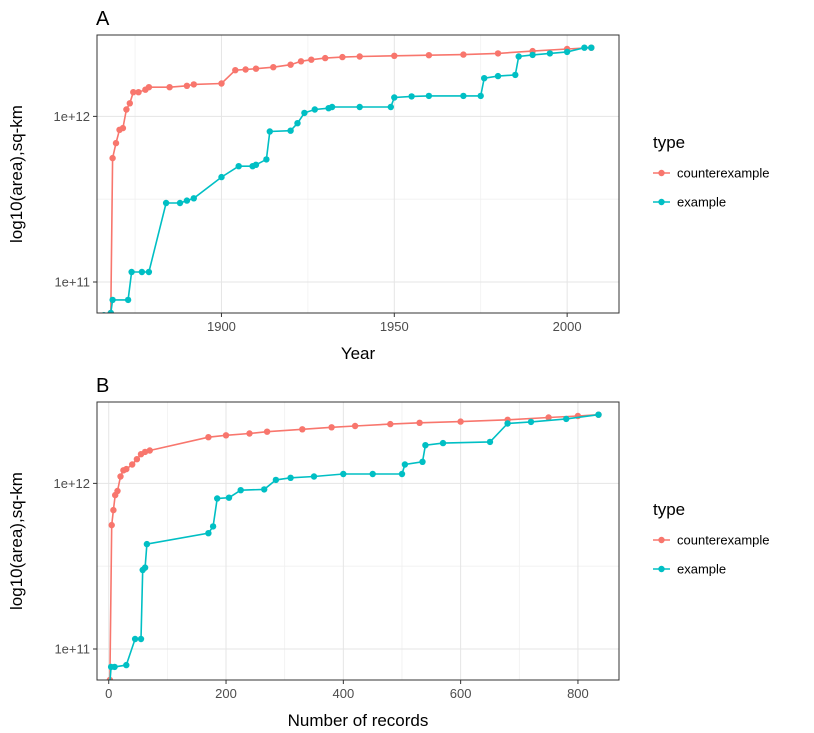  I want to click on panel-b-ylabel: log10(area),sq-km, so click(16, 541).